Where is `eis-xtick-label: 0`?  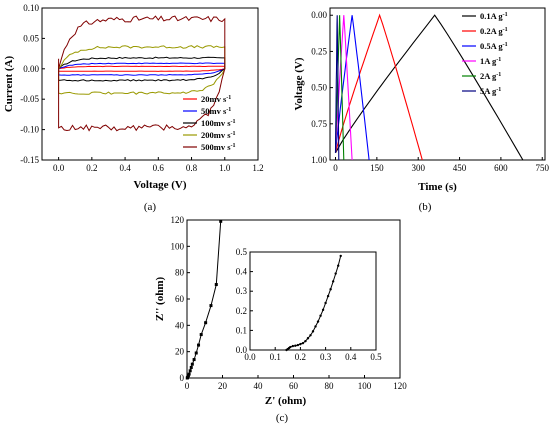
eis-xtick-label: 0 is located at coordinates (187, 386).